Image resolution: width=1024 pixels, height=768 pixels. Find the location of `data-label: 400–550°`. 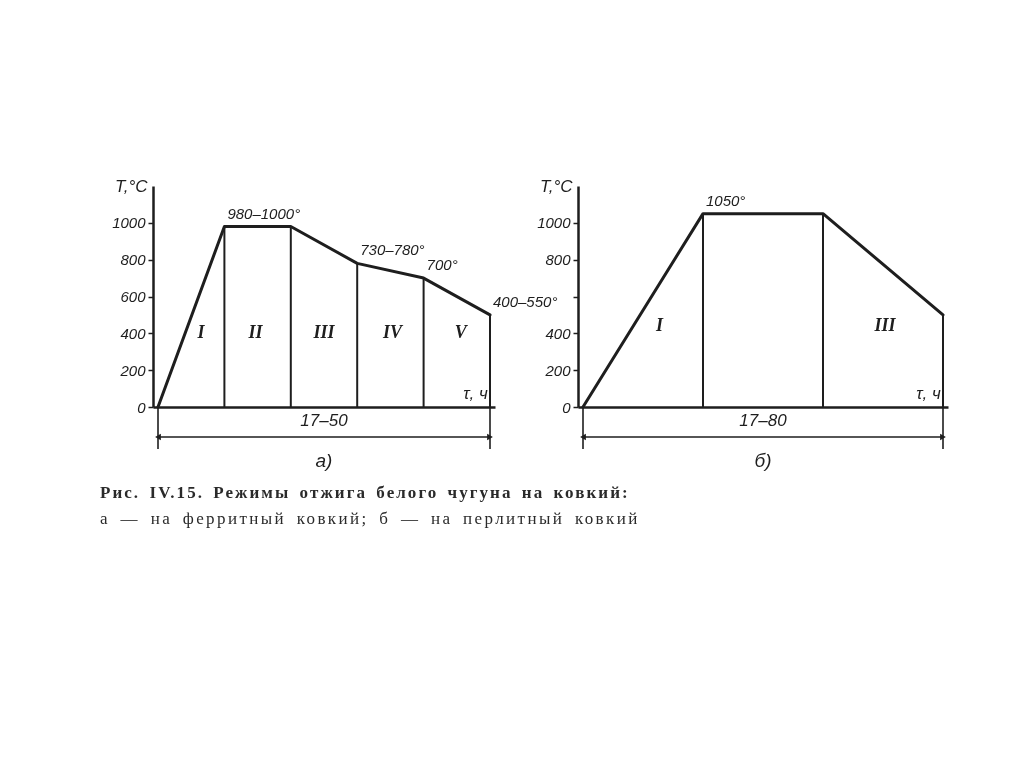

data-label: 400–550° is located at coordinates (525, 301).